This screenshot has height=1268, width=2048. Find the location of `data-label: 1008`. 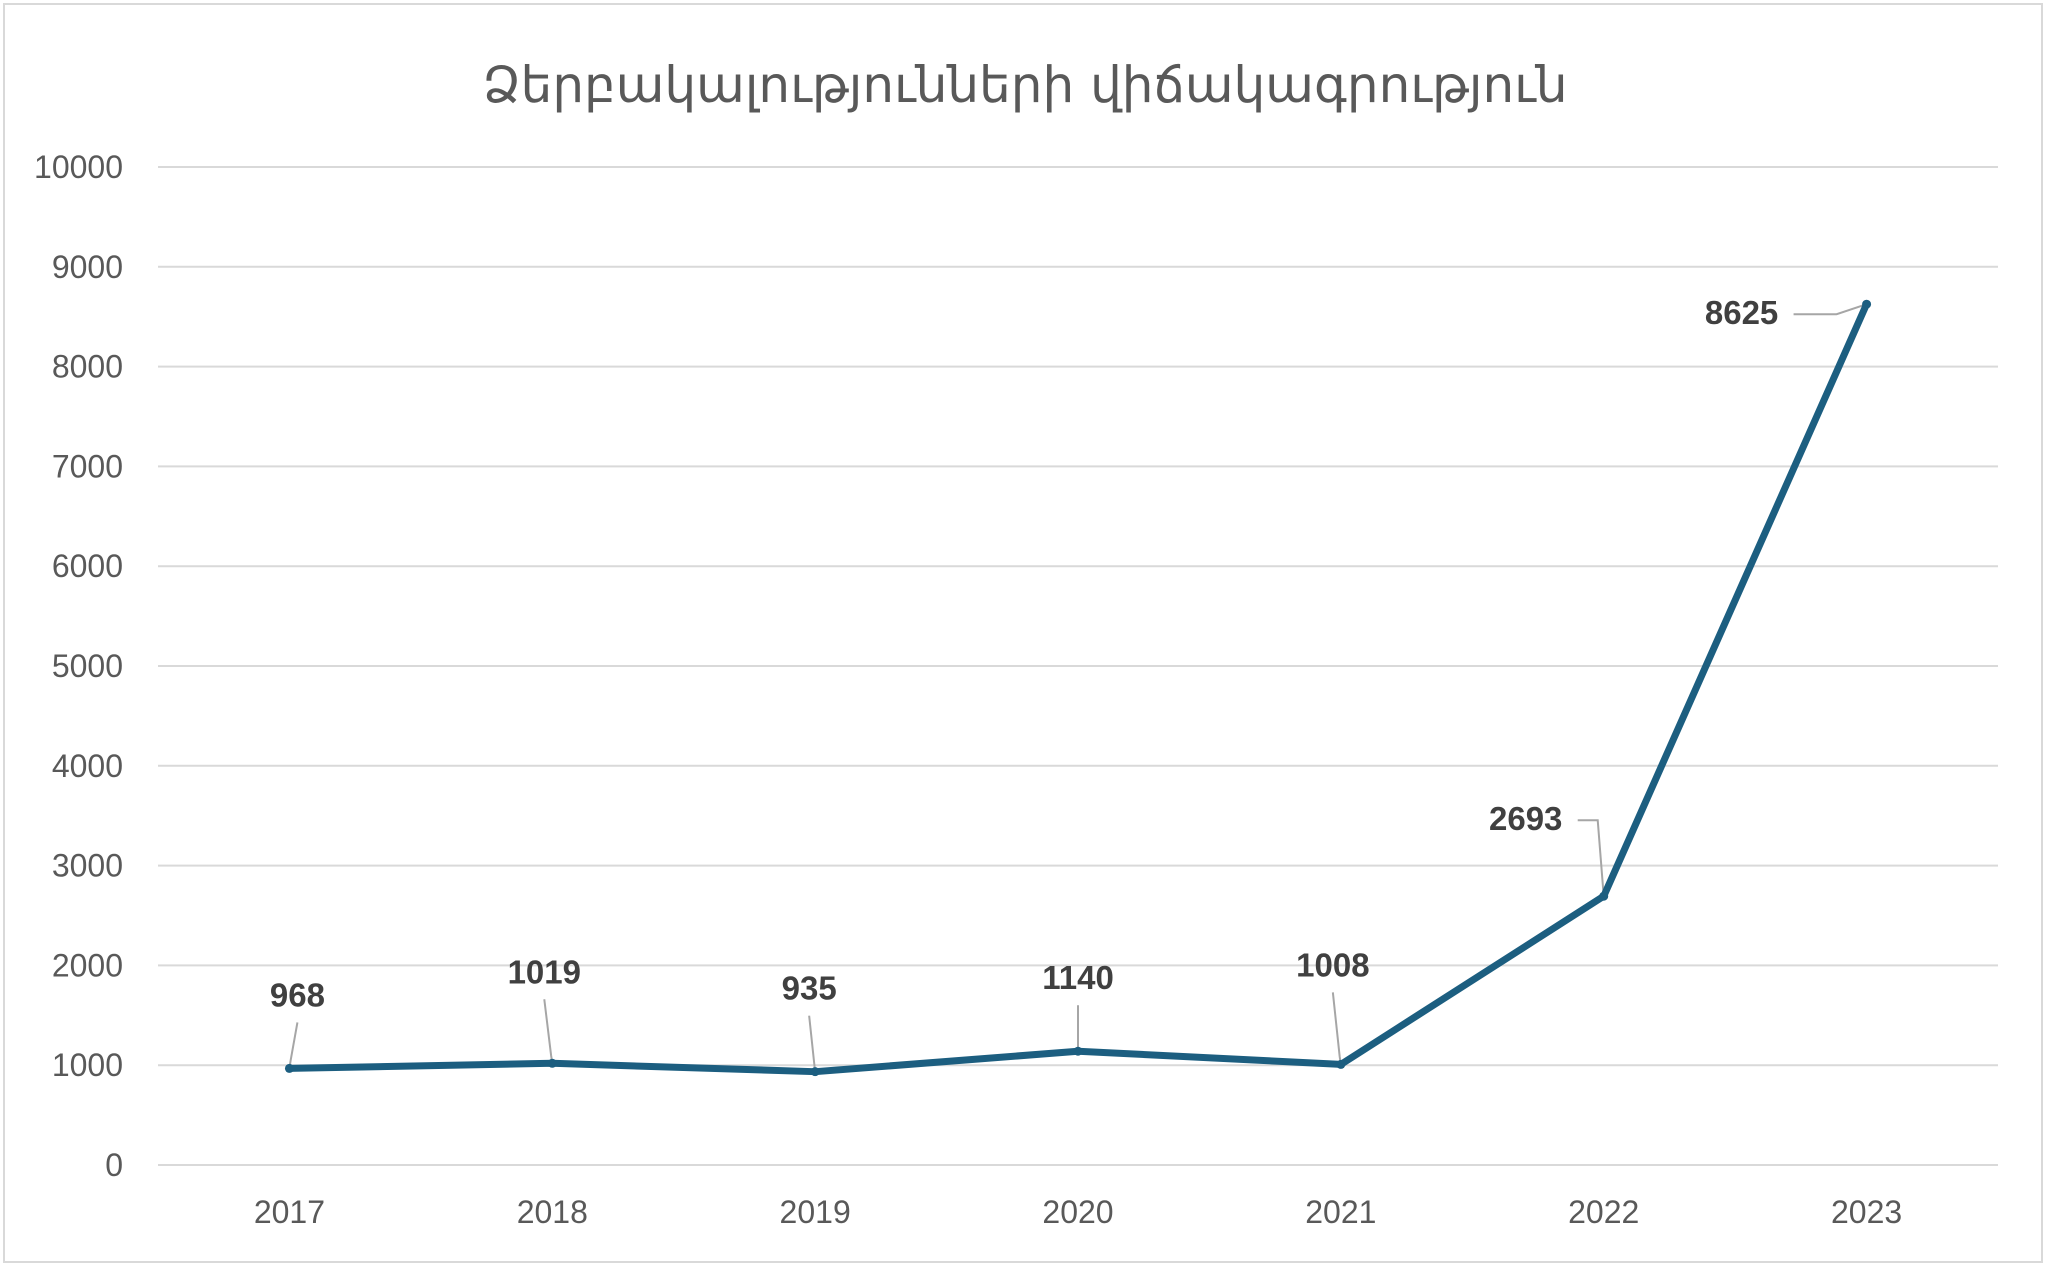

data-label: 1008 is located at coordinates (1332, 964).